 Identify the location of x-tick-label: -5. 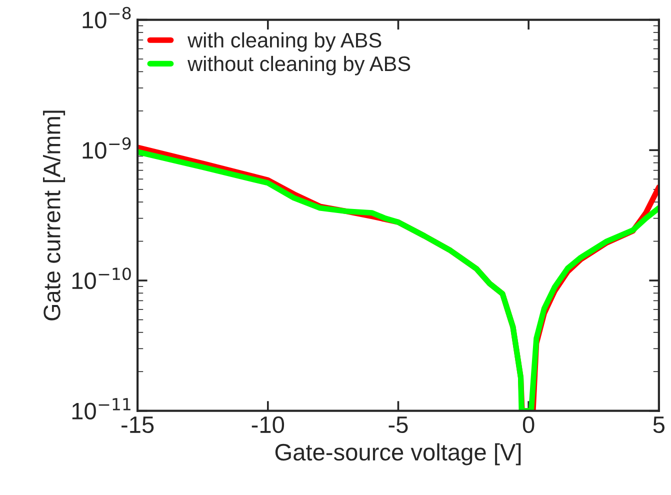
(398, 425).